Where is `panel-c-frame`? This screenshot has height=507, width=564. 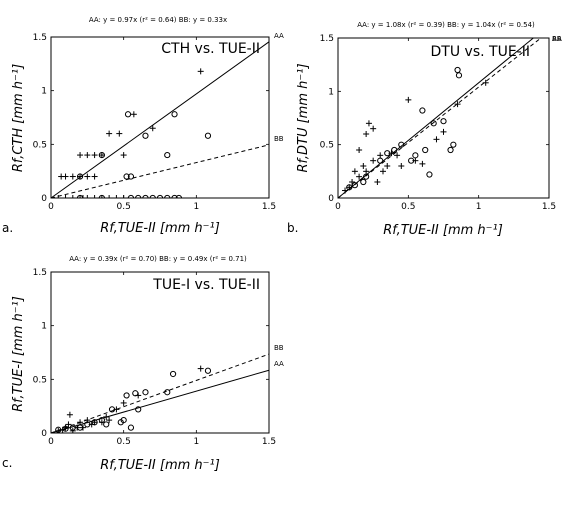 panel-c-frame is located at coordinates (160, 352).